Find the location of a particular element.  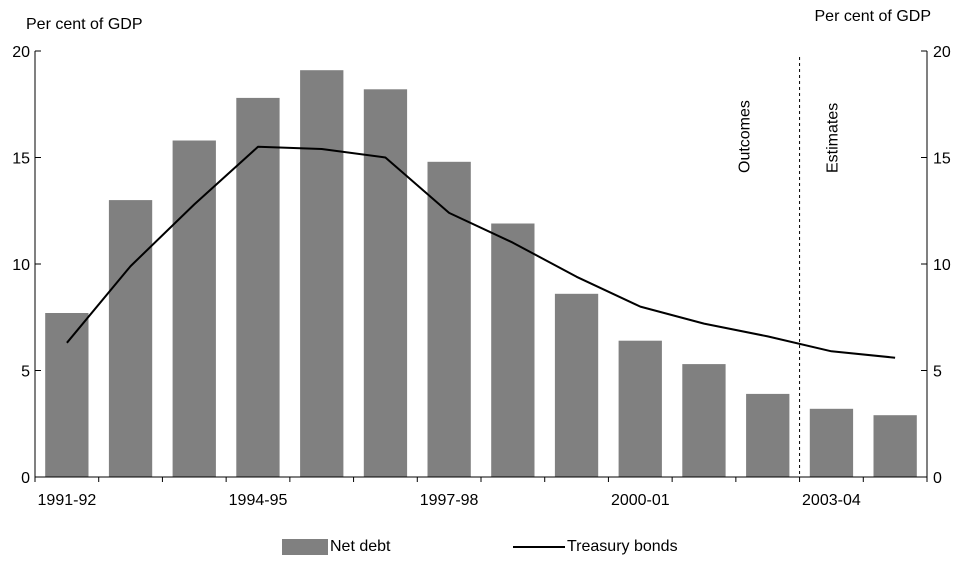

legend-swatch-treasury-bonds is located at coordinates (539, 547).